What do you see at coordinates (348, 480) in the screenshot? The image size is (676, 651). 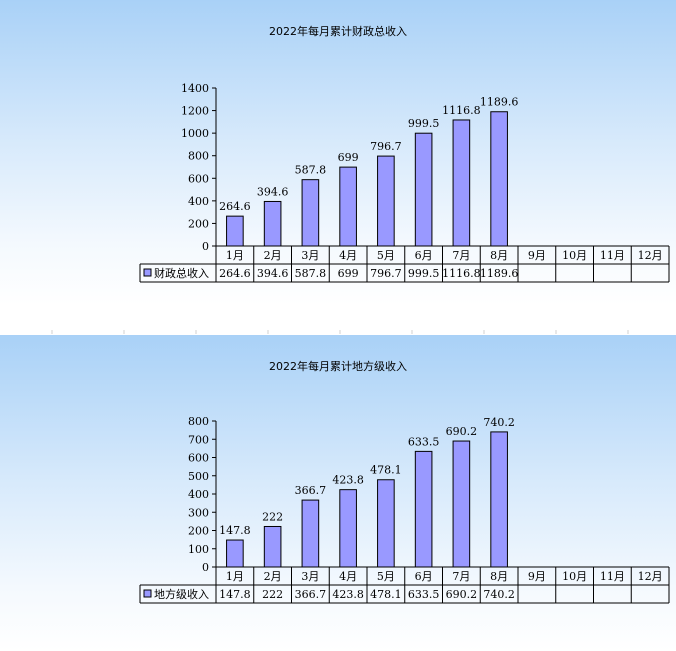 I see `data-label: 423.8` at bounding box center [348, 480].